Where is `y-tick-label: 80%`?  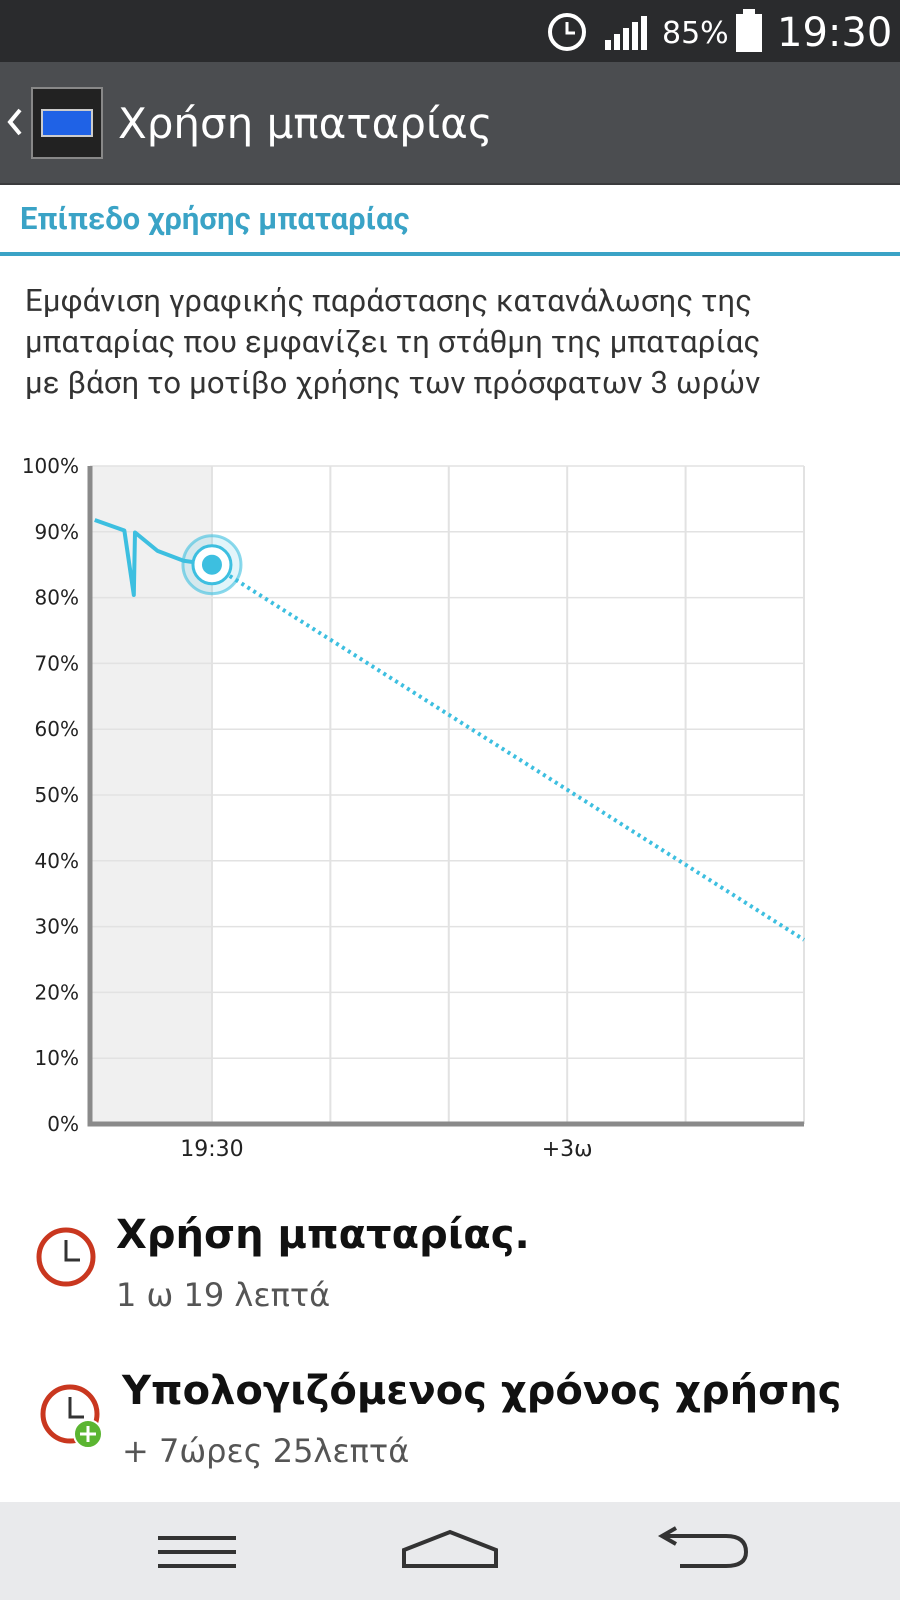
y-tick-label: 80% is located at coordinates (57, 598).